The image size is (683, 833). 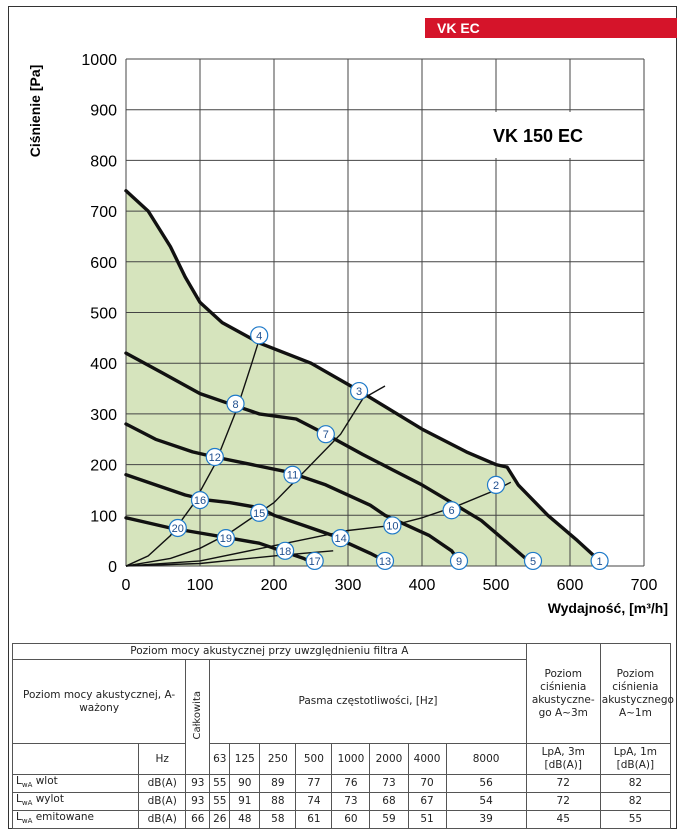 What do you see at coordinates (103, 466) in the screenshot?
I see `y-tick-label: 200` at bounding box center [103, 466].